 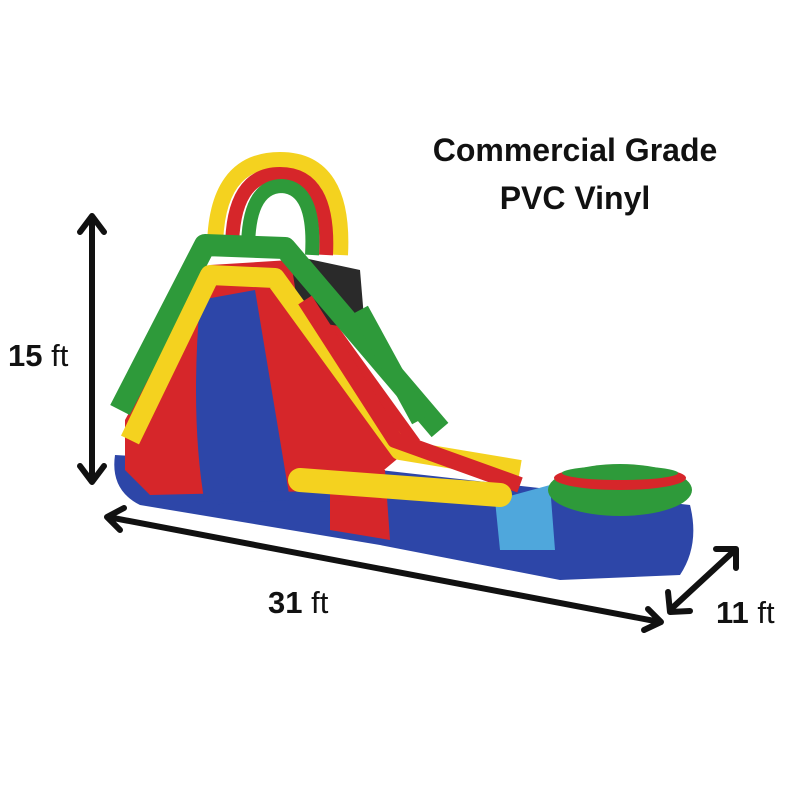 What do you see at coordinates (620, 473) in the screenshot?
I see `rim-top` at bounding box center [620, 473].